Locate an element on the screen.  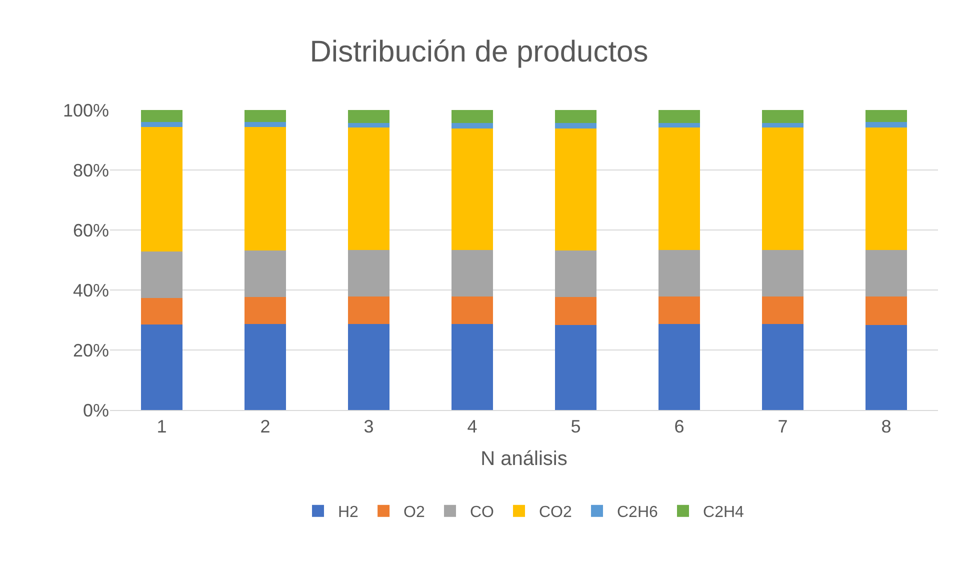
y-tick-label: 100% is located at coordinates (85, 110).